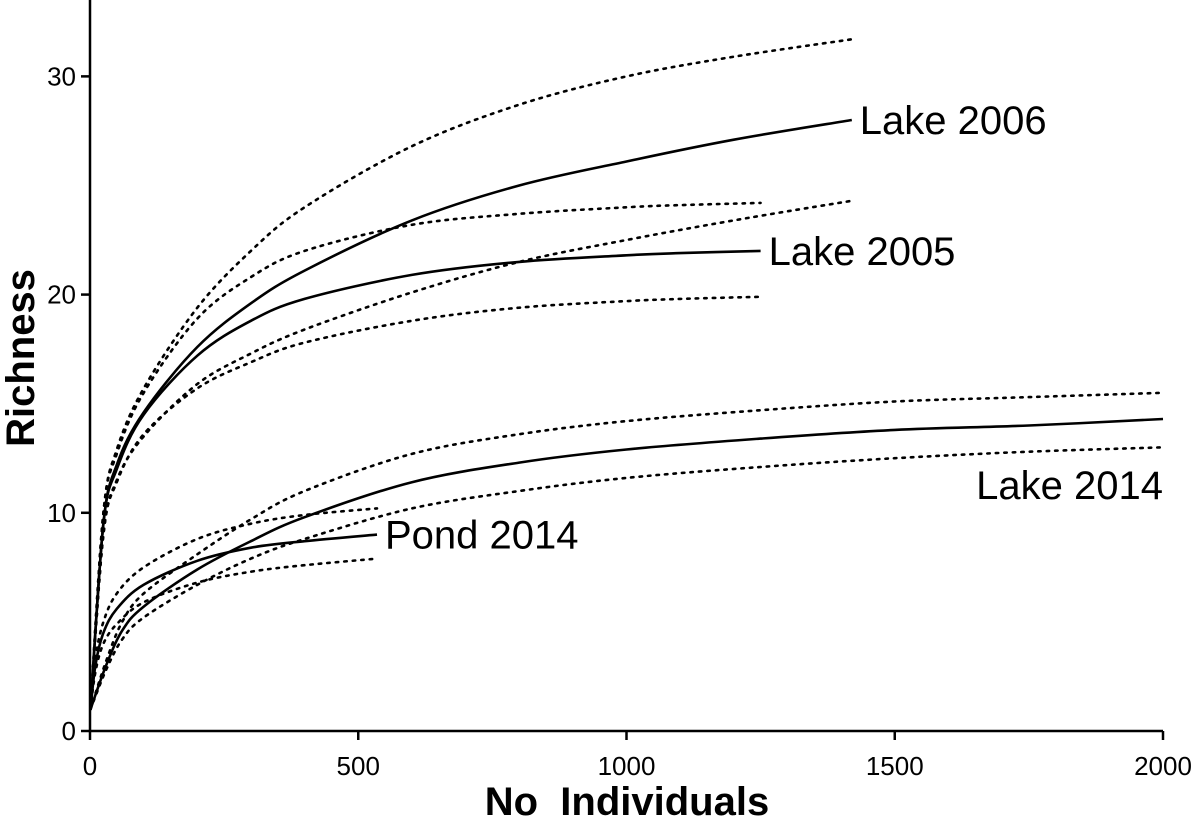 Image resolution: width=1200 pixels, height=819 pixels. I want to click on lake-2014-label: Lake 2014, so click(1069, 486).